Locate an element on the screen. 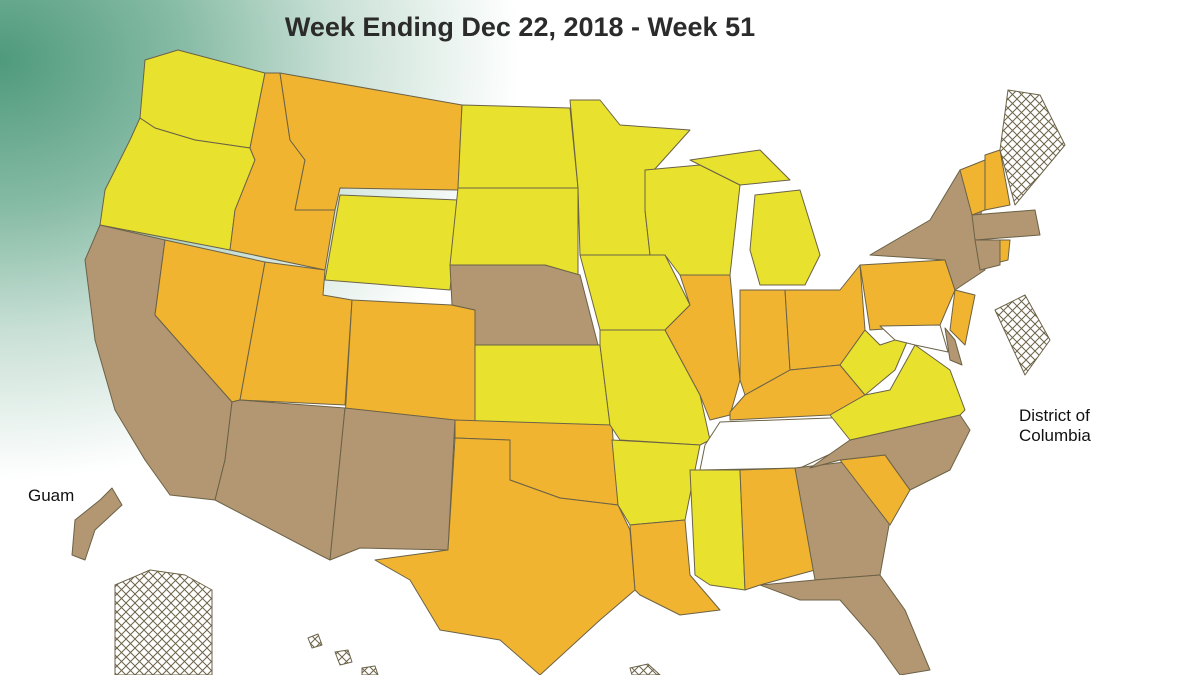 The width and height of the screenshot is (1200, 675). region-dc is located at coordinates (1022, 335).